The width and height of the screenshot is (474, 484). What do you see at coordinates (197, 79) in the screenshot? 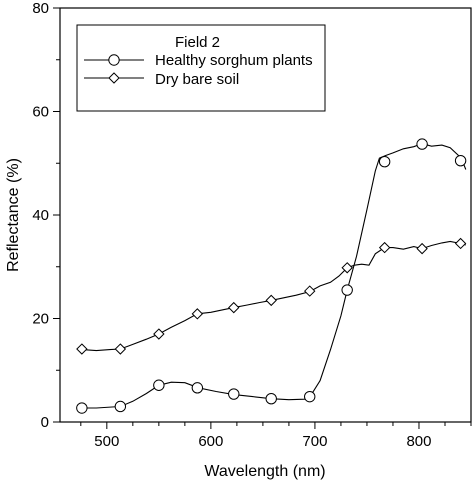
I see `legend-label-soil: Dry bare soil` at bounding box center [197, 79].